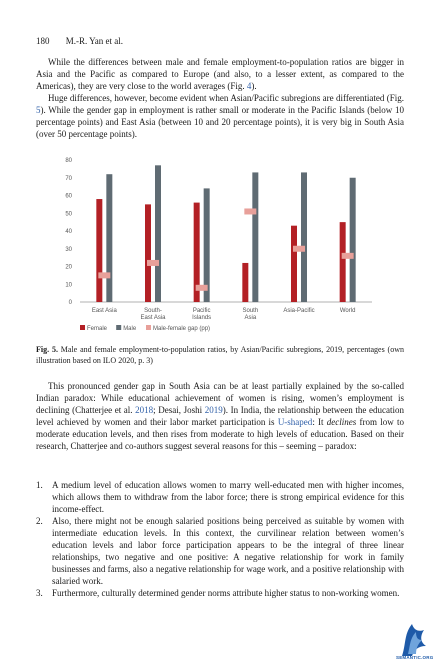 The width and height of the screenshot is (440, 667). Describe the element at coordinates (250, 318) in the screenshot. I see `x-tick-label: Asia` at that location.